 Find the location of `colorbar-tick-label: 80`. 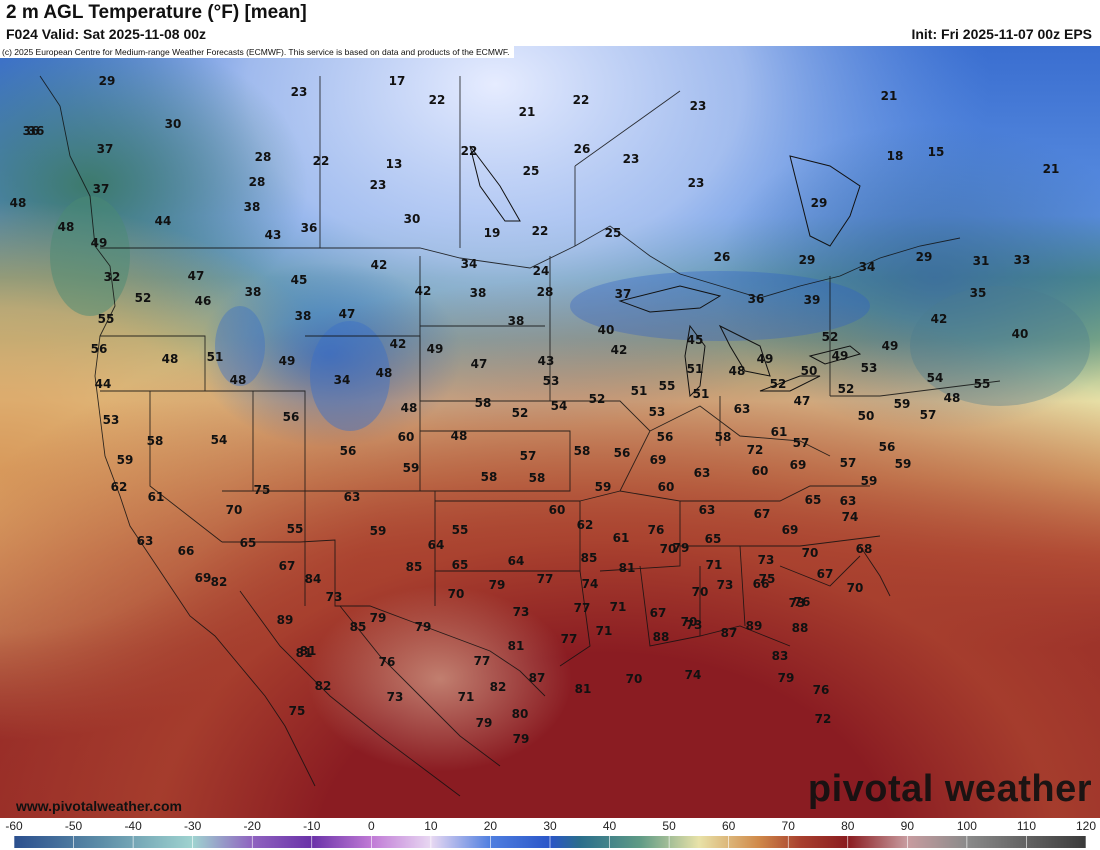

colorbar-tick-label: 80 is located at coordinates (848, 826).